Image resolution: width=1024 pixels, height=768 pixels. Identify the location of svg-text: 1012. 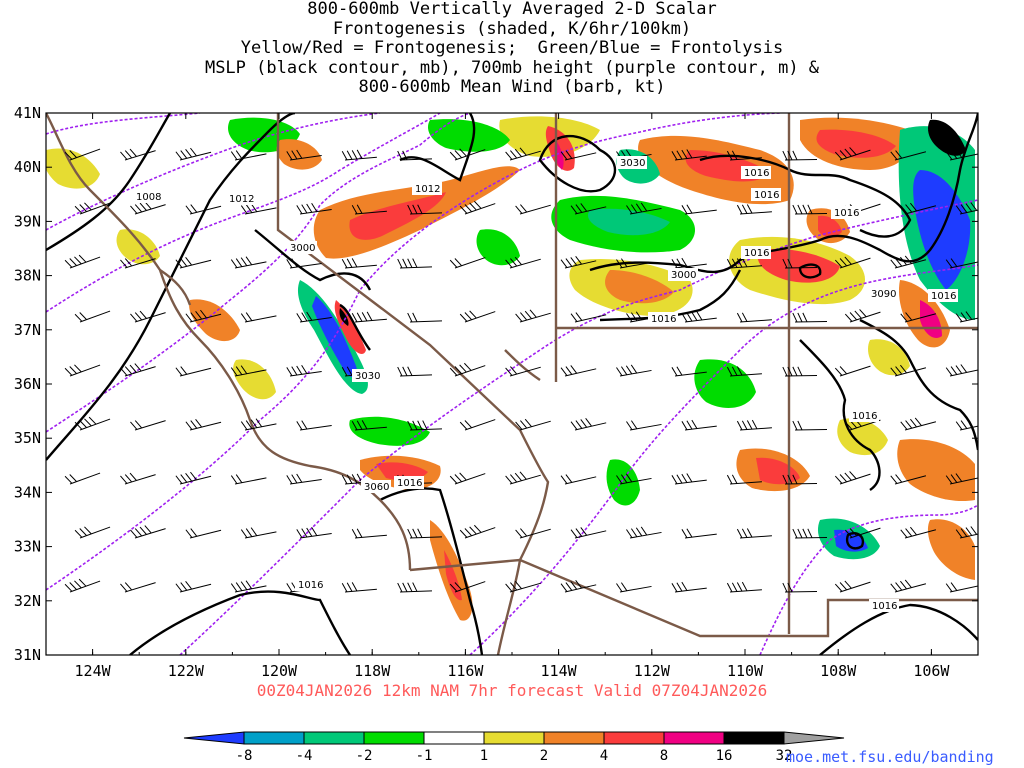
(241, 199).